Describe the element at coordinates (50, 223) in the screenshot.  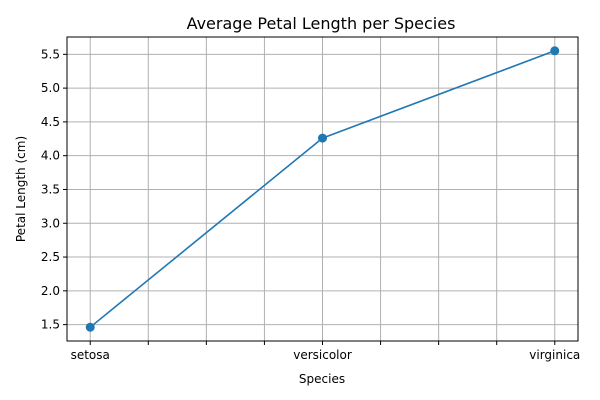
I see `y-tick-label: 3.0` at that location.